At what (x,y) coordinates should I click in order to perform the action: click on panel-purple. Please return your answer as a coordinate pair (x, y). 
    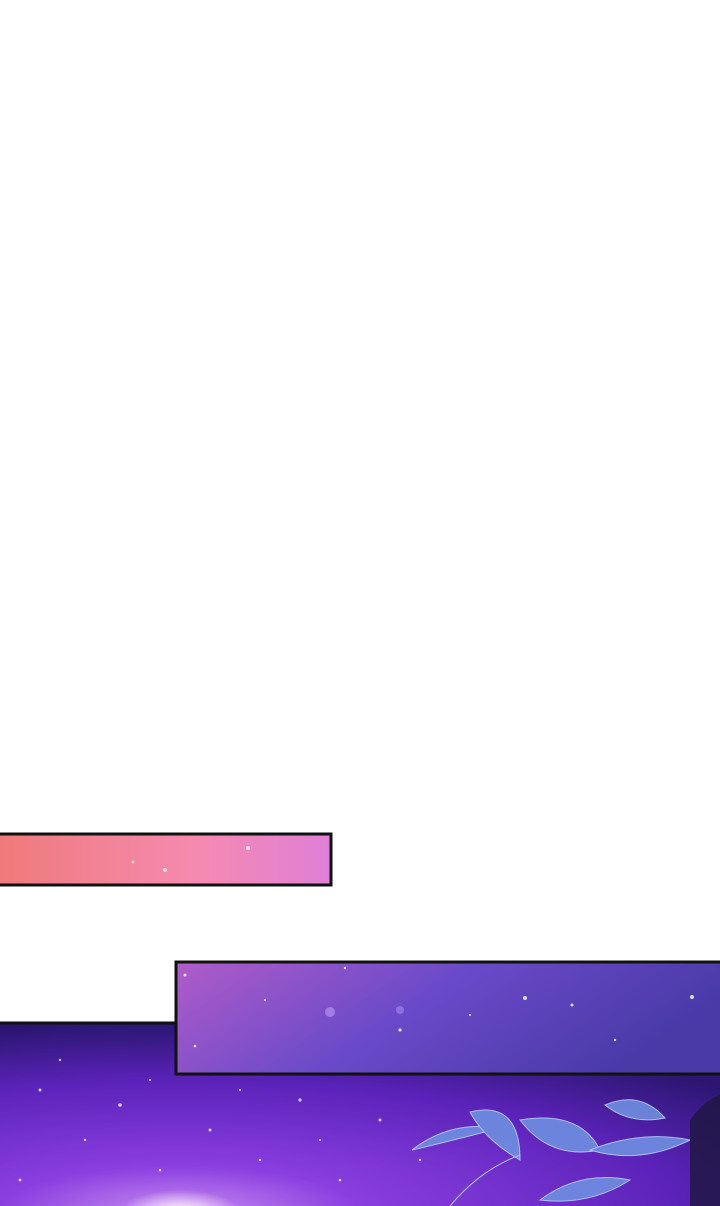
    Looking at the image, I should click on (447, 1018).